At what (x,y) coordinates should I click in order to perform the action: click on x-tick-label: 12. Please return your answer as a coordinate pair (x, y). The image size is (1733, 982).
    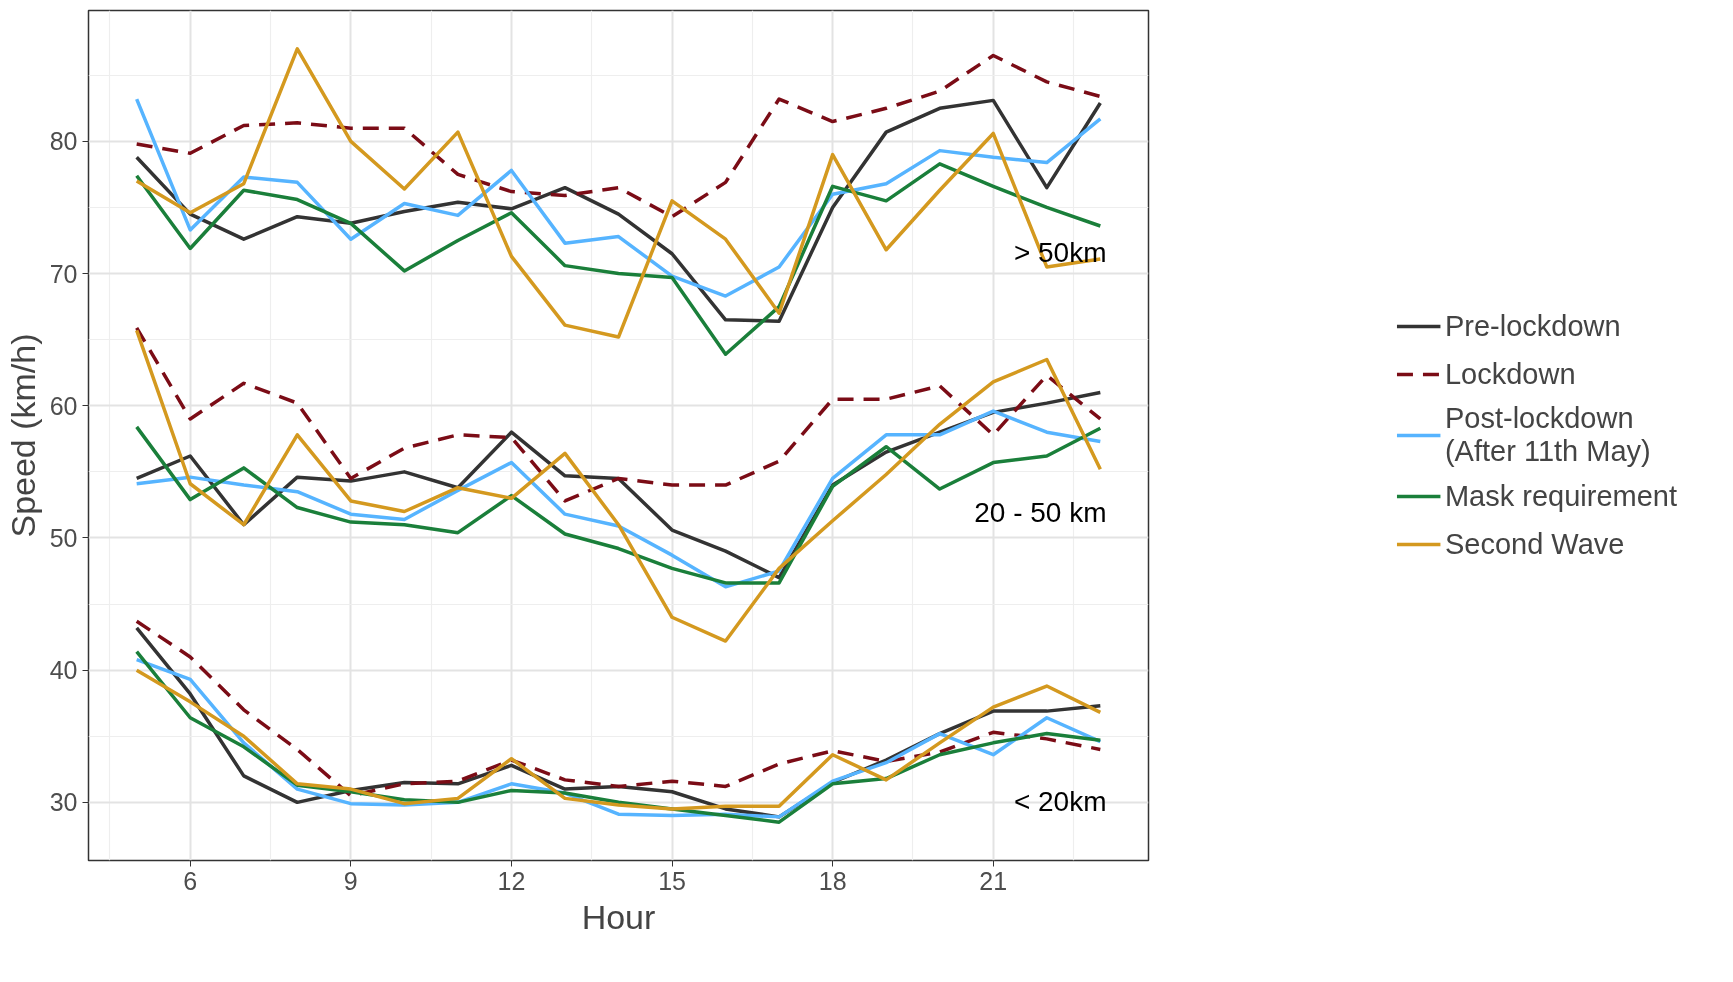
    Looking at the image, I should click on (511, 880).